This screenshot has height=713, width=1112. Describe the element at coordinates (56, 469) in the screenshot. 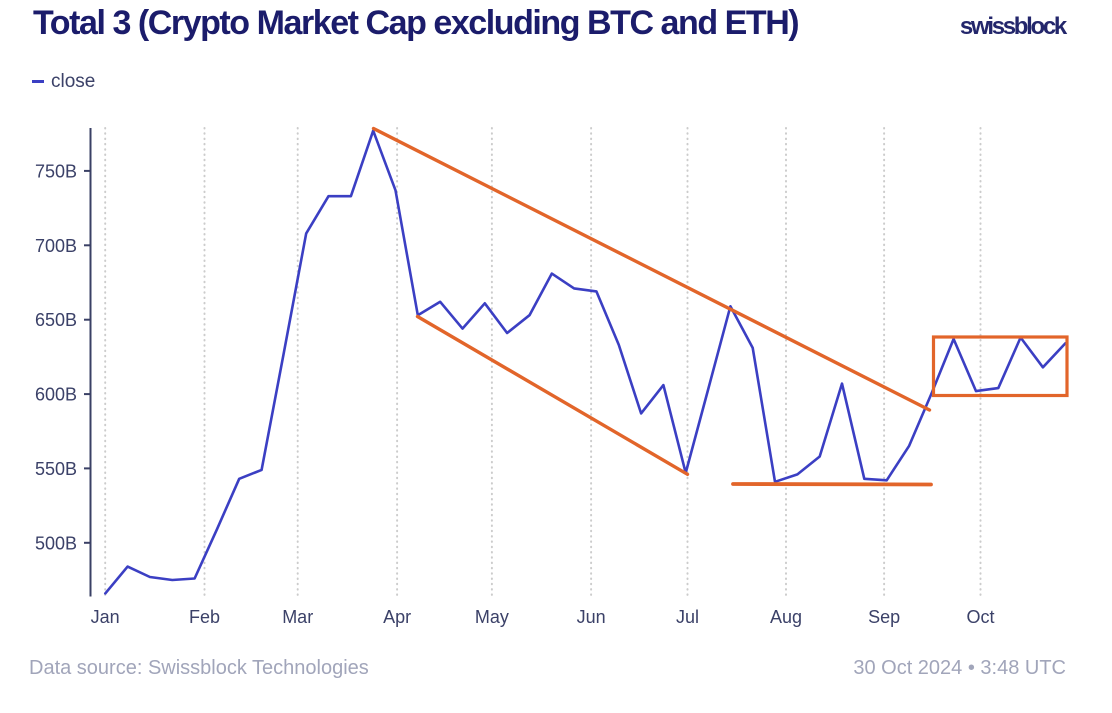

I see `svg-text: 550B` at that location.